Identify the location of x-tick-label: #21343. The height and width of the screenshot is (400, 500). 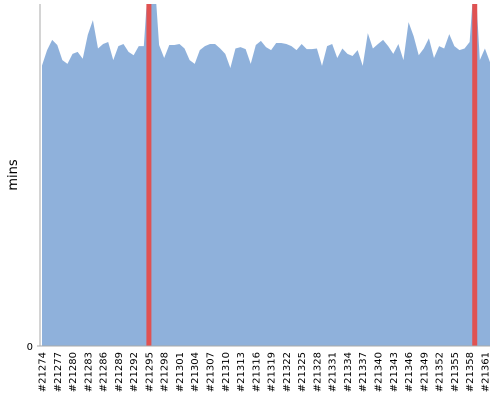
(394, 372).